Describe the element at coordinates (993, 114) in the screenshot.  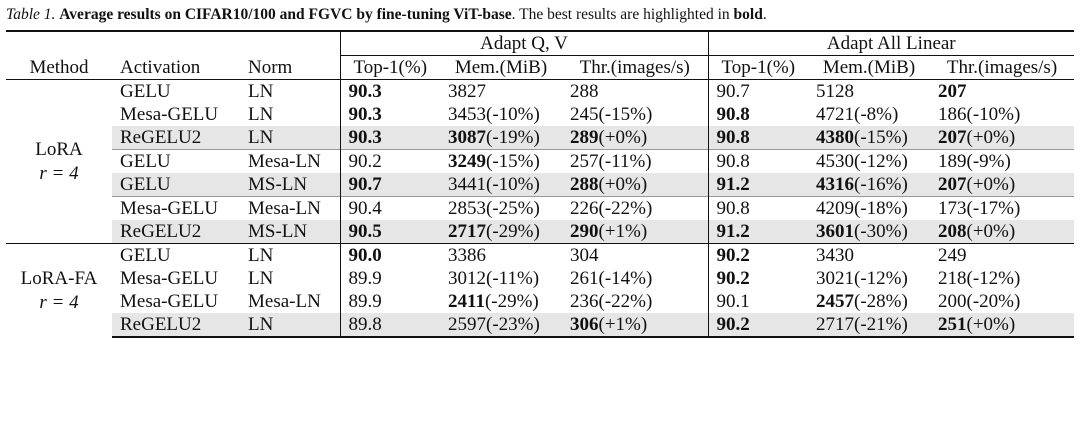
I see `delta-al-thr-pct: (-10%)` at that location.